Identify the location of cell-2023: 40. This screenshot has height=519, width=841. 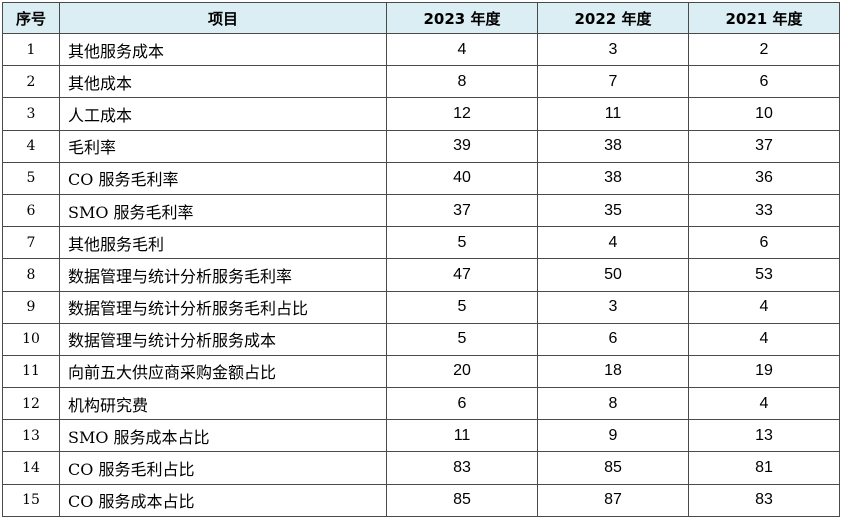
(462, 178).